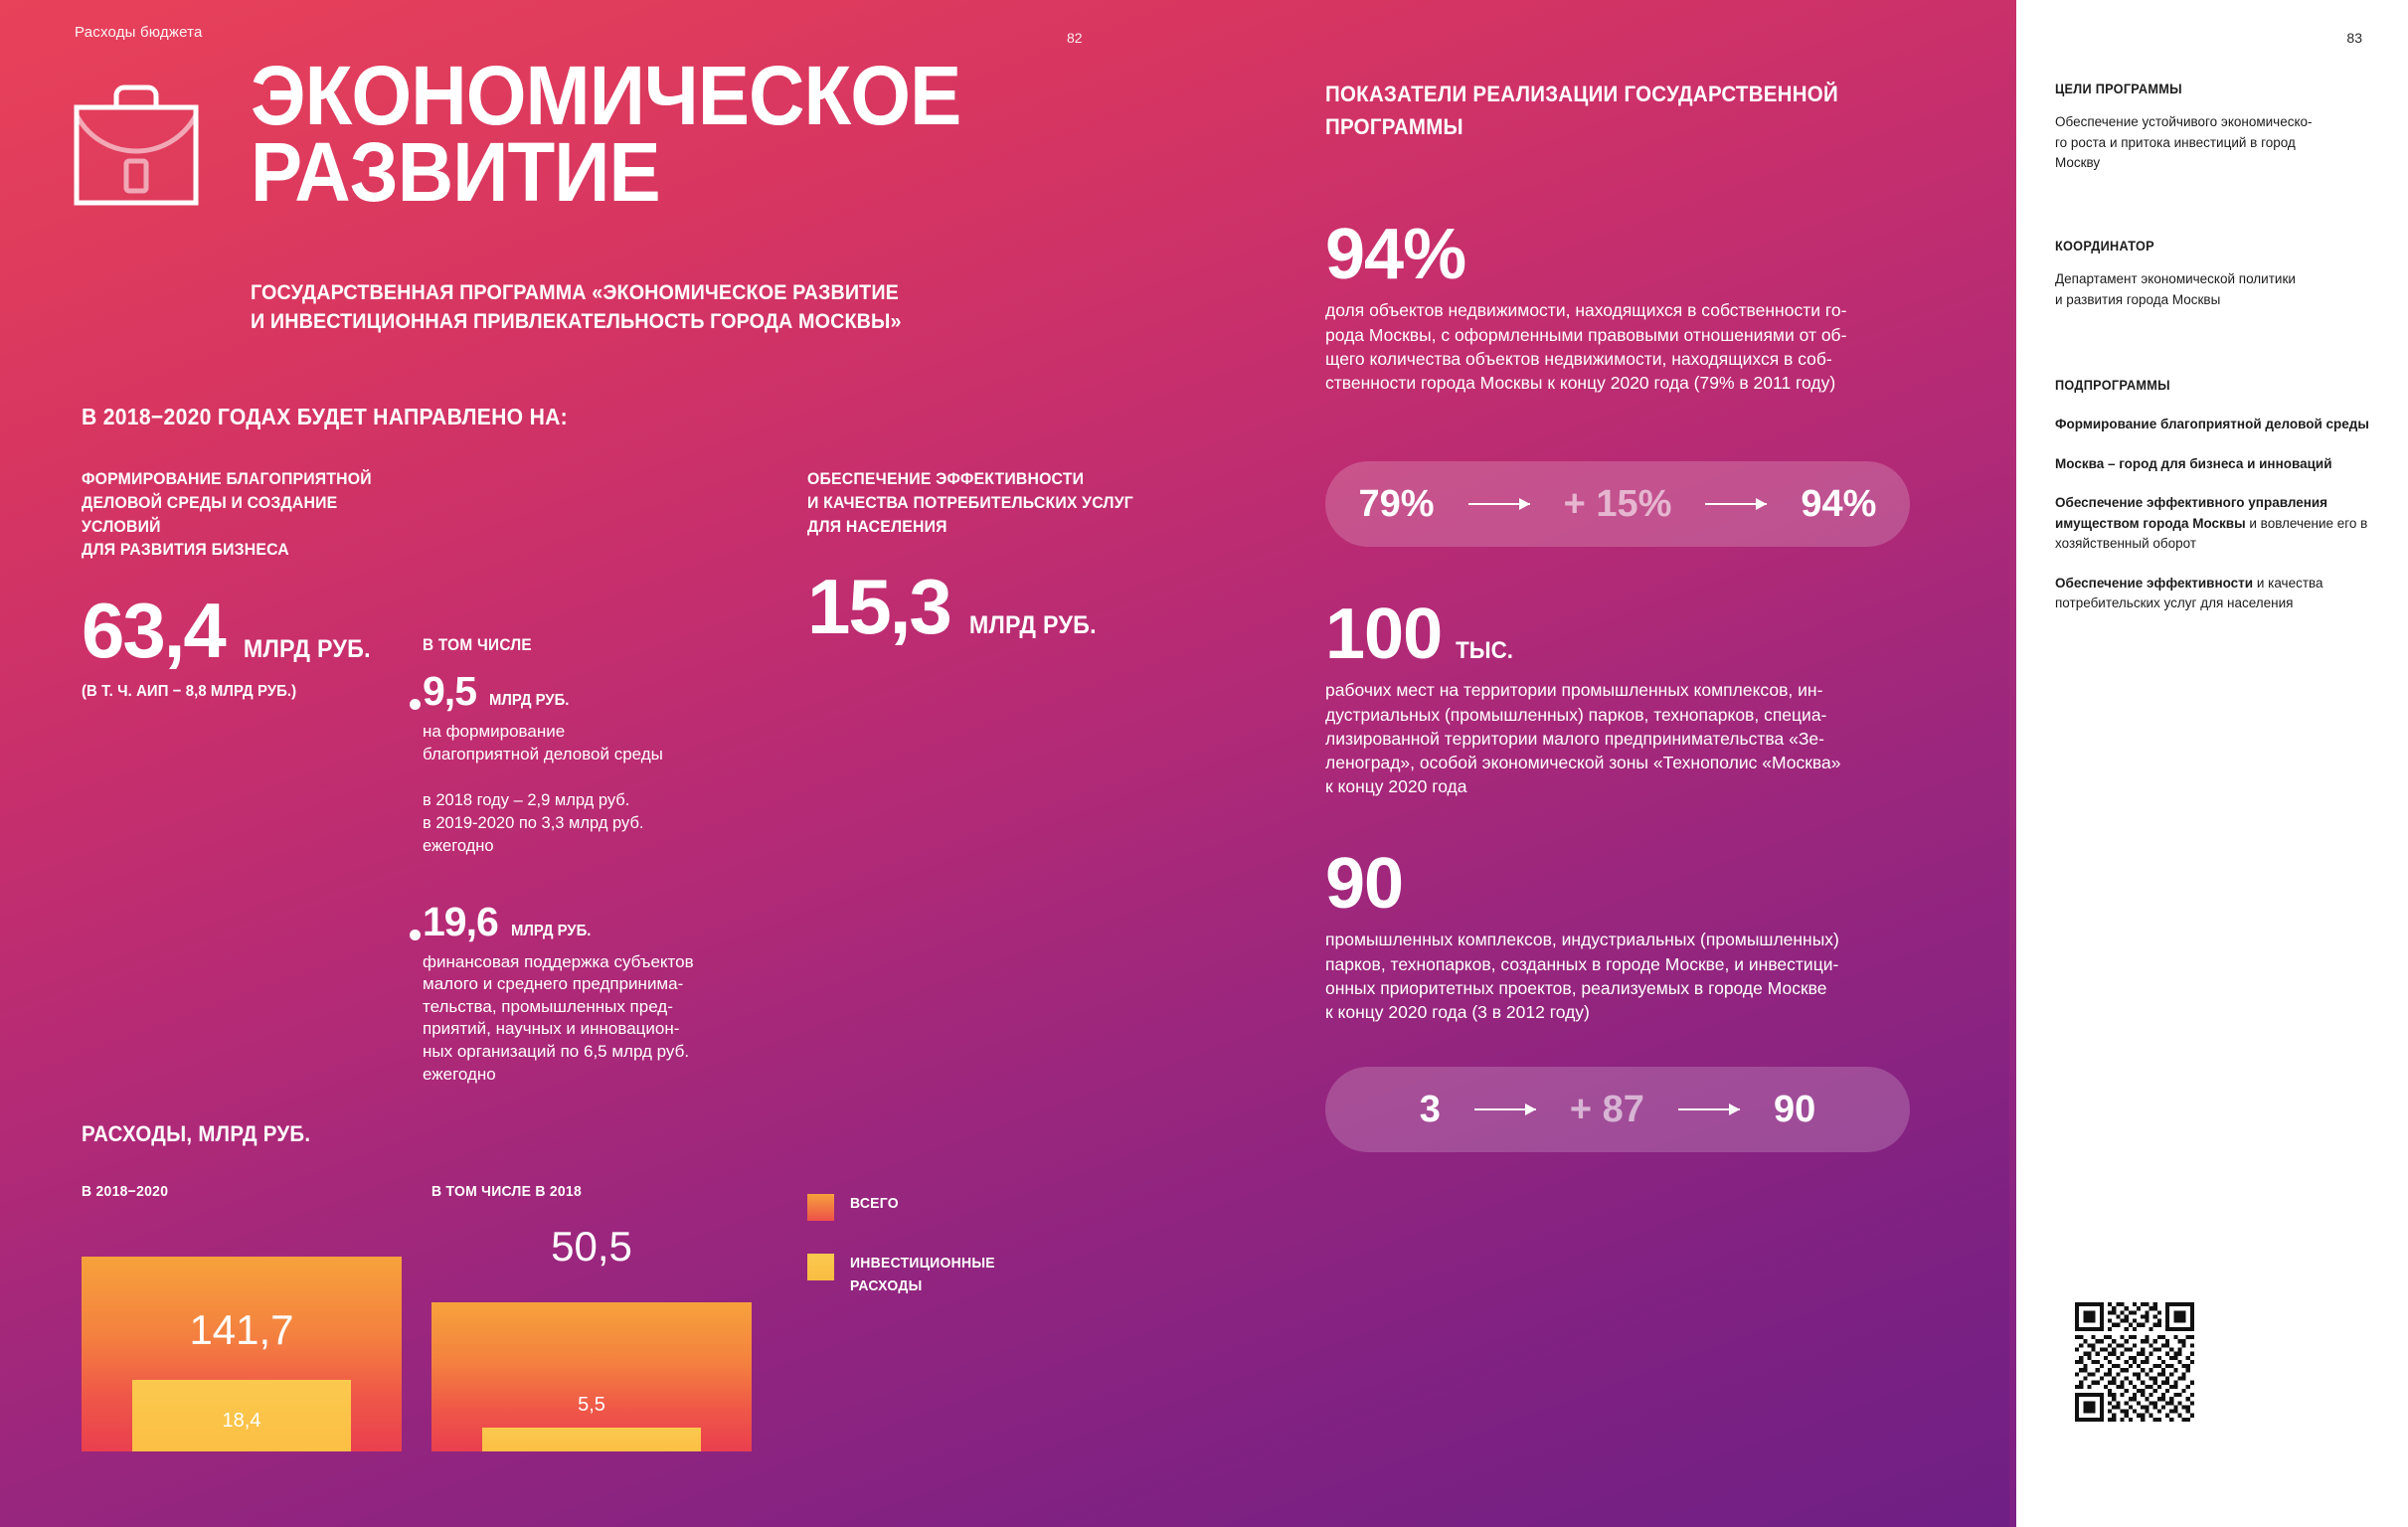  I want to click on direction-2-figure: 15,3 МЛРД РУБ., so click(986, 607).